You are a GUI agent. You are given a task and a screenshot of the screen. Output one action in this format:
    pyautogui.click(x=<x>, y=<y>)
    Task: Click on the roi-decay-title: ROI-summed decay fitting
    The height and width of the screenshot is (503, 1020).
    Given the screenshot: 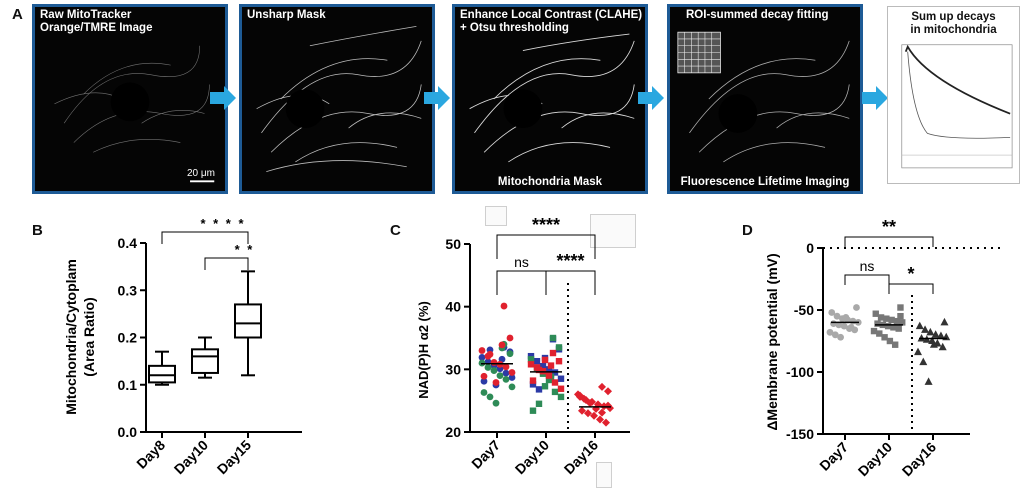 What is the action you would take?
    pyautogui.click(x=757, y=15)
    